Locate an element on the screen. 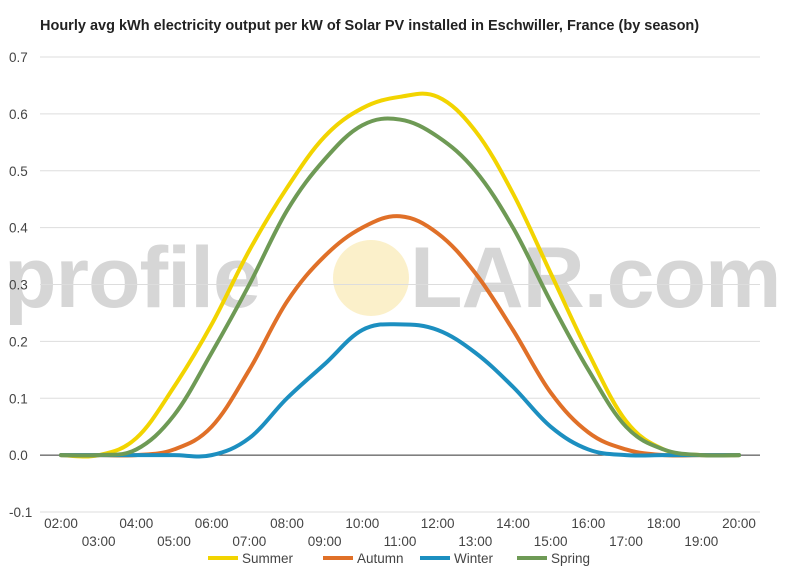 The height and width of the screenshot is (570, 800). x-tick-label: 17:00 is located at coordinates (626, 541).